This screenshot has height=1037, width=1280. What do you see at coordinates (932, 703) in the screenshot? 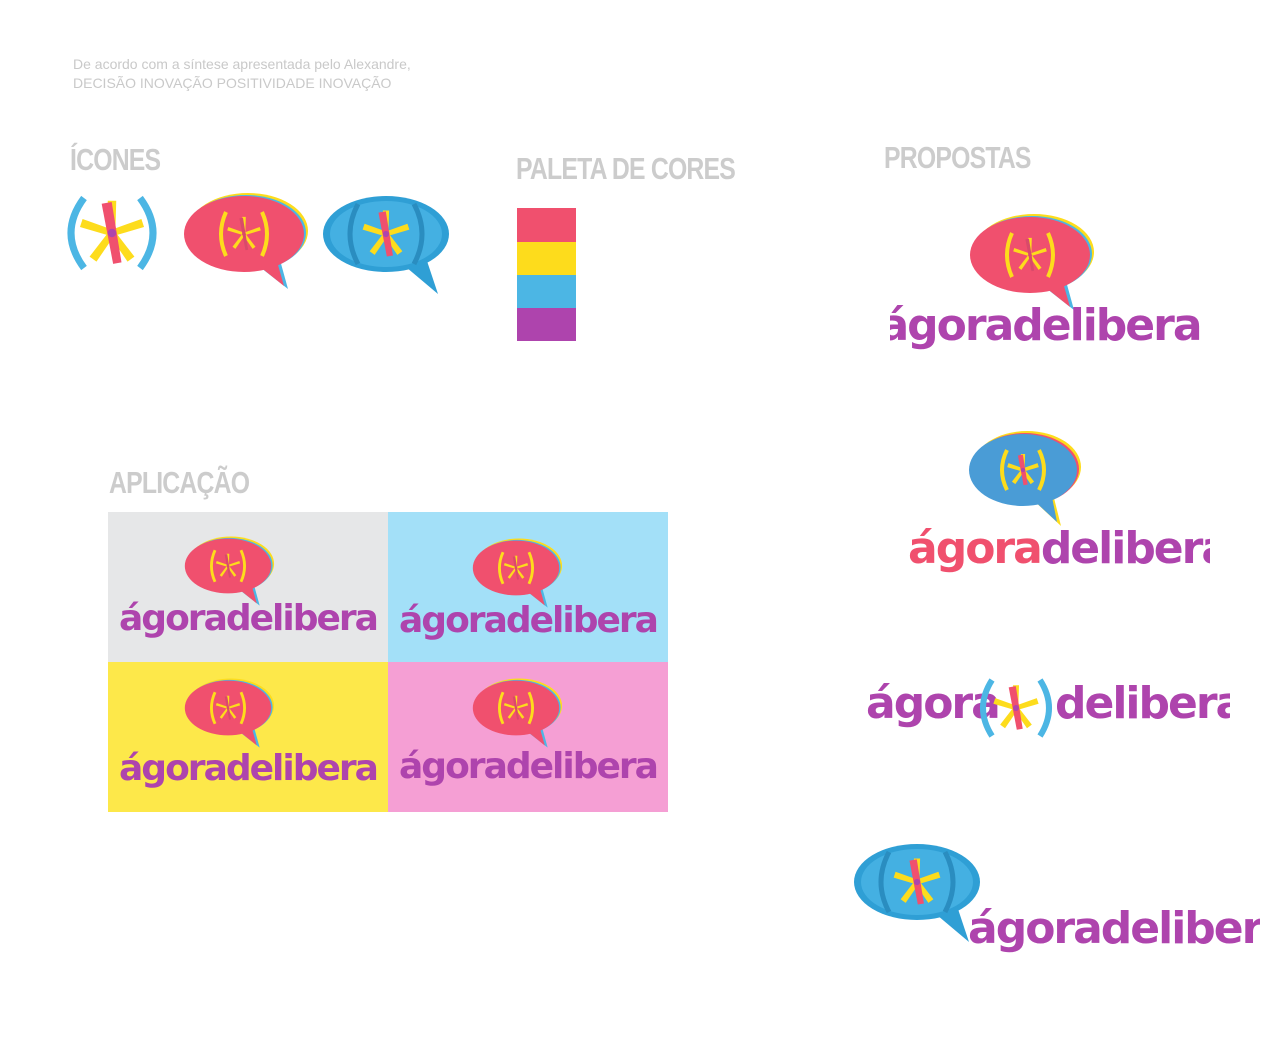
I see `proposal-3-agora: ágora` at bounding box center [932, 703].